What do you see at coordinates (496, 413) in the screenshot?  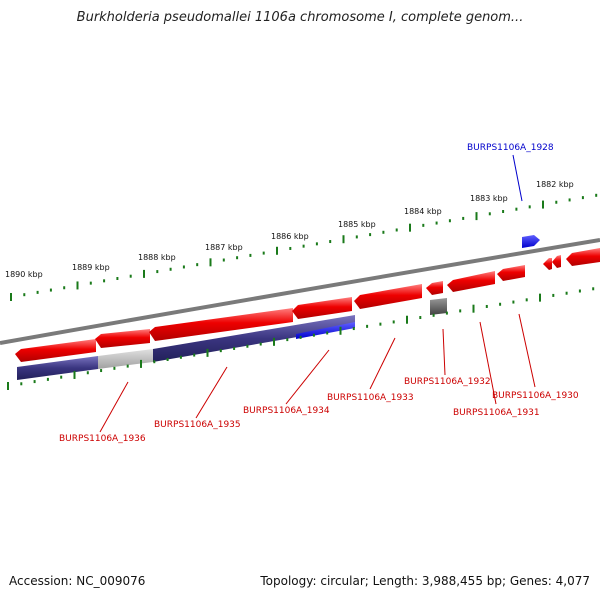 I see `gene-label-1931: BURPS1106A_1931` at bounding box center [496, 413].